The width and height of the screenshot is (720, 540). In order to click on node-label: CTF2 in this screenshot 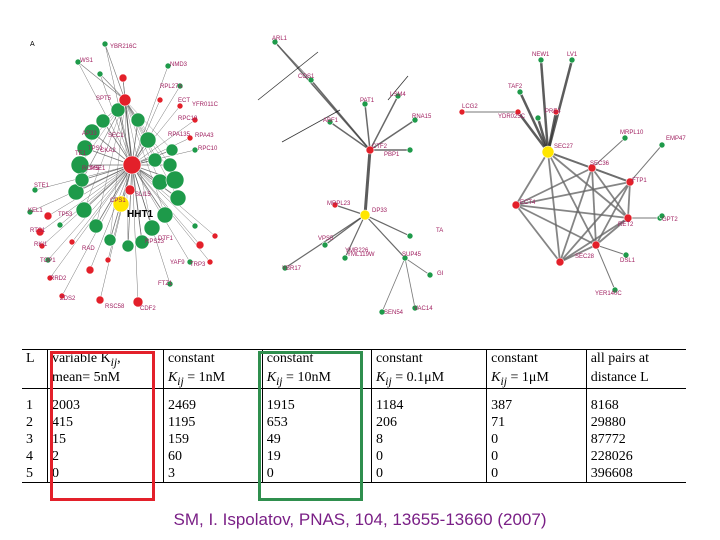, I will do `click(380, 147)`.